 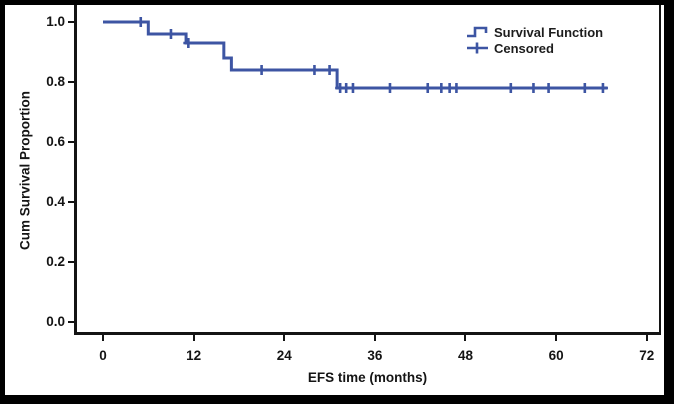 What do you see at coordinates (55, 21) in the screenshot?
I see `y-tick-label: 1.0` at bounding box center [55, 21].